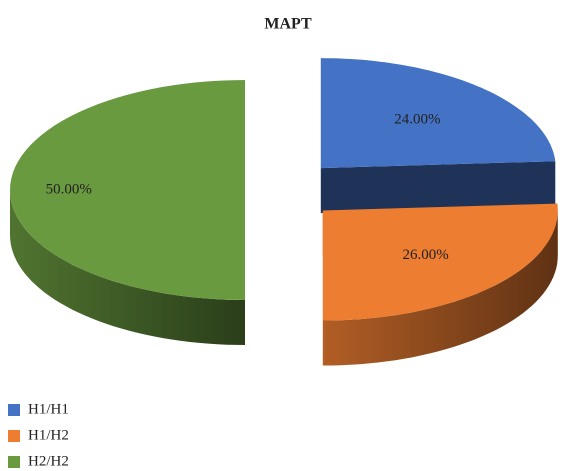 The height and width of the screenshot is (471, 576). What do you see at coordinates (425, 255) in the screenshot?
I see `data-label: 26.00%` at bounding box center [425, 255].